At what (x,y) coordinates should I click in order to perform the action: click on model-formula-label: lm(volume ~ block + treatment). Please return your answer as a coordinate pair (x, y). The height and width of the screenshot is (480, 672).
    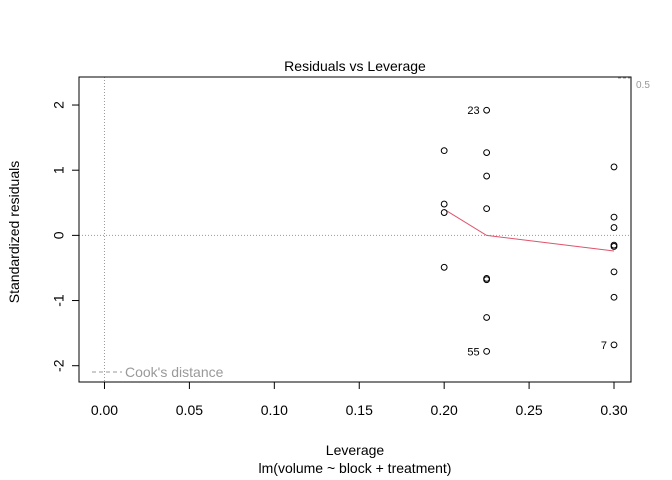
    Looking at the image, I should click on (355, 468).